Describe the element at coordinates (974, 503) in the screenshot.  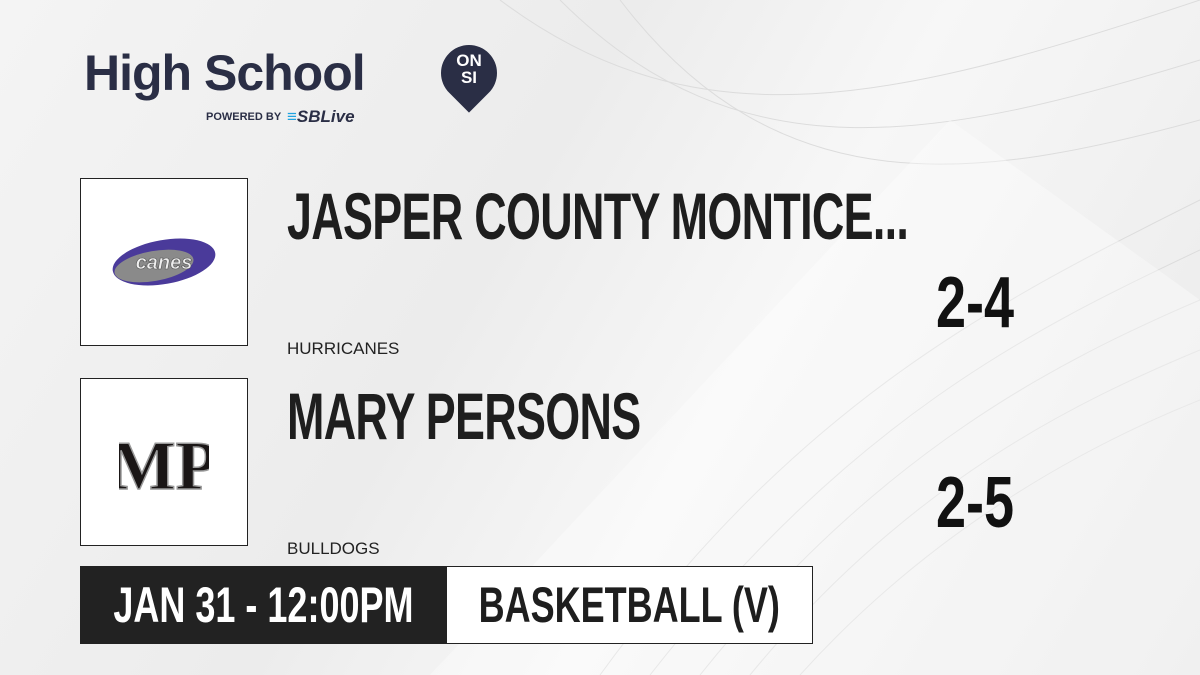
I see `away-team-record: 2-5` at that location.